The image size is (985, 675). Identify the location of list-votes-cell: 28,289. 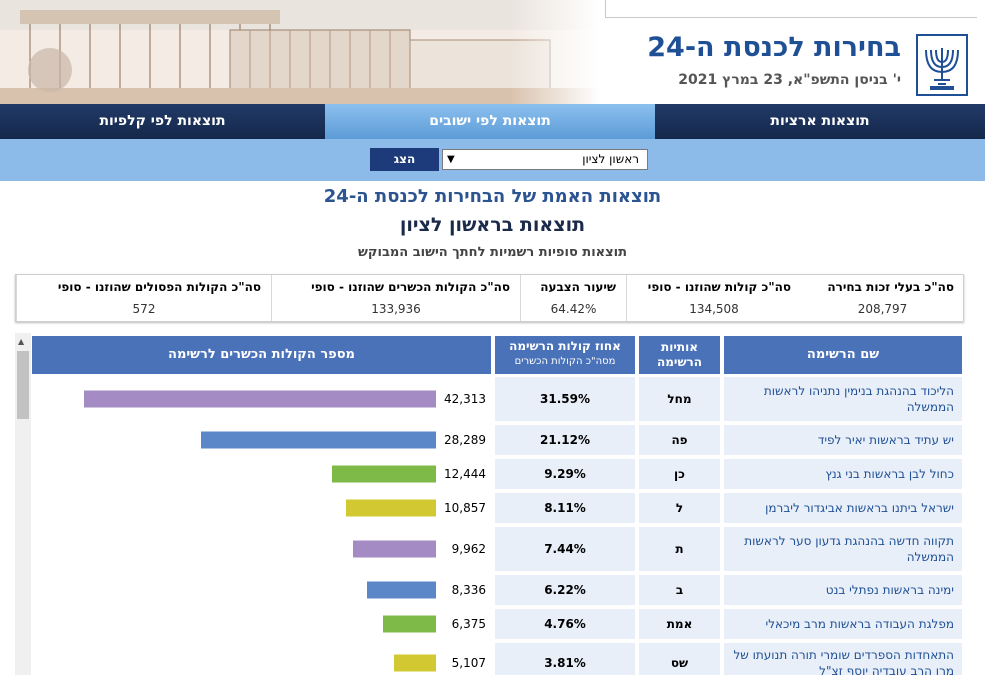
(261, 440).